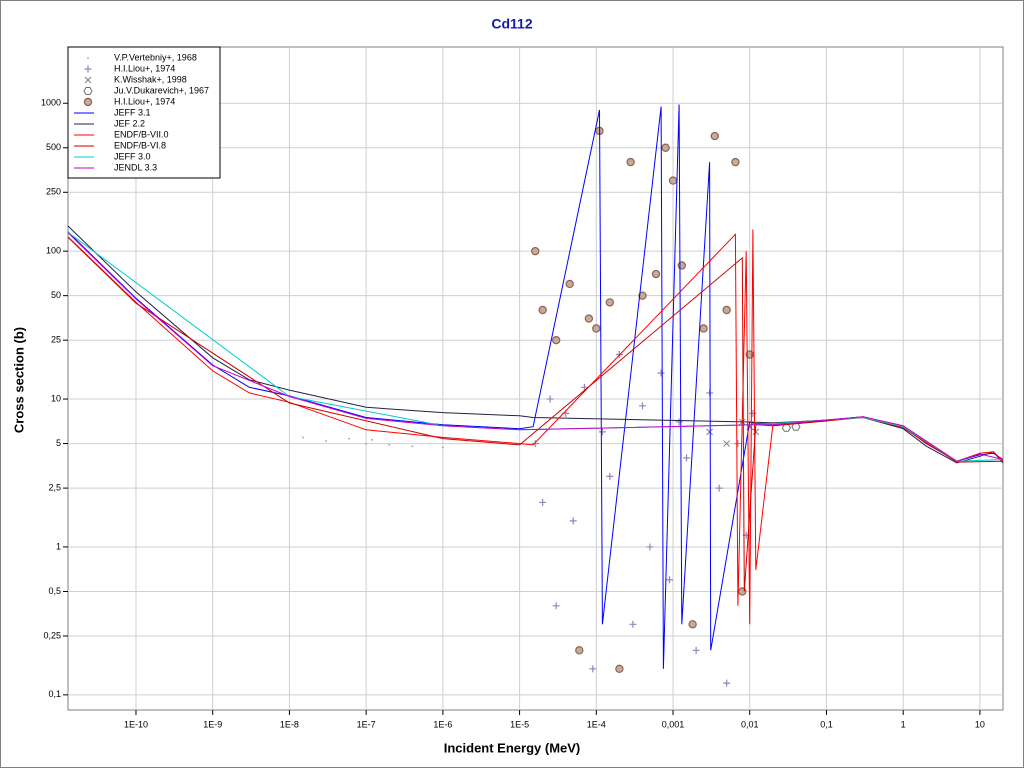 This screenshot has height=768, width=1024. Describe the element at coordinates (56, 340) in the screenshot. I see `y-tick-label: 25` at that location.